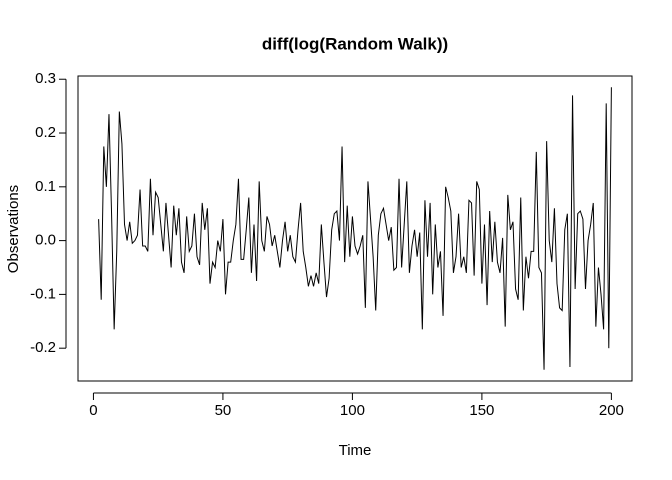  What do you see at coordinates (45, 132) in the screenshot?
I see `y-tick-label: 0.2` at bounding box center [45, 132].